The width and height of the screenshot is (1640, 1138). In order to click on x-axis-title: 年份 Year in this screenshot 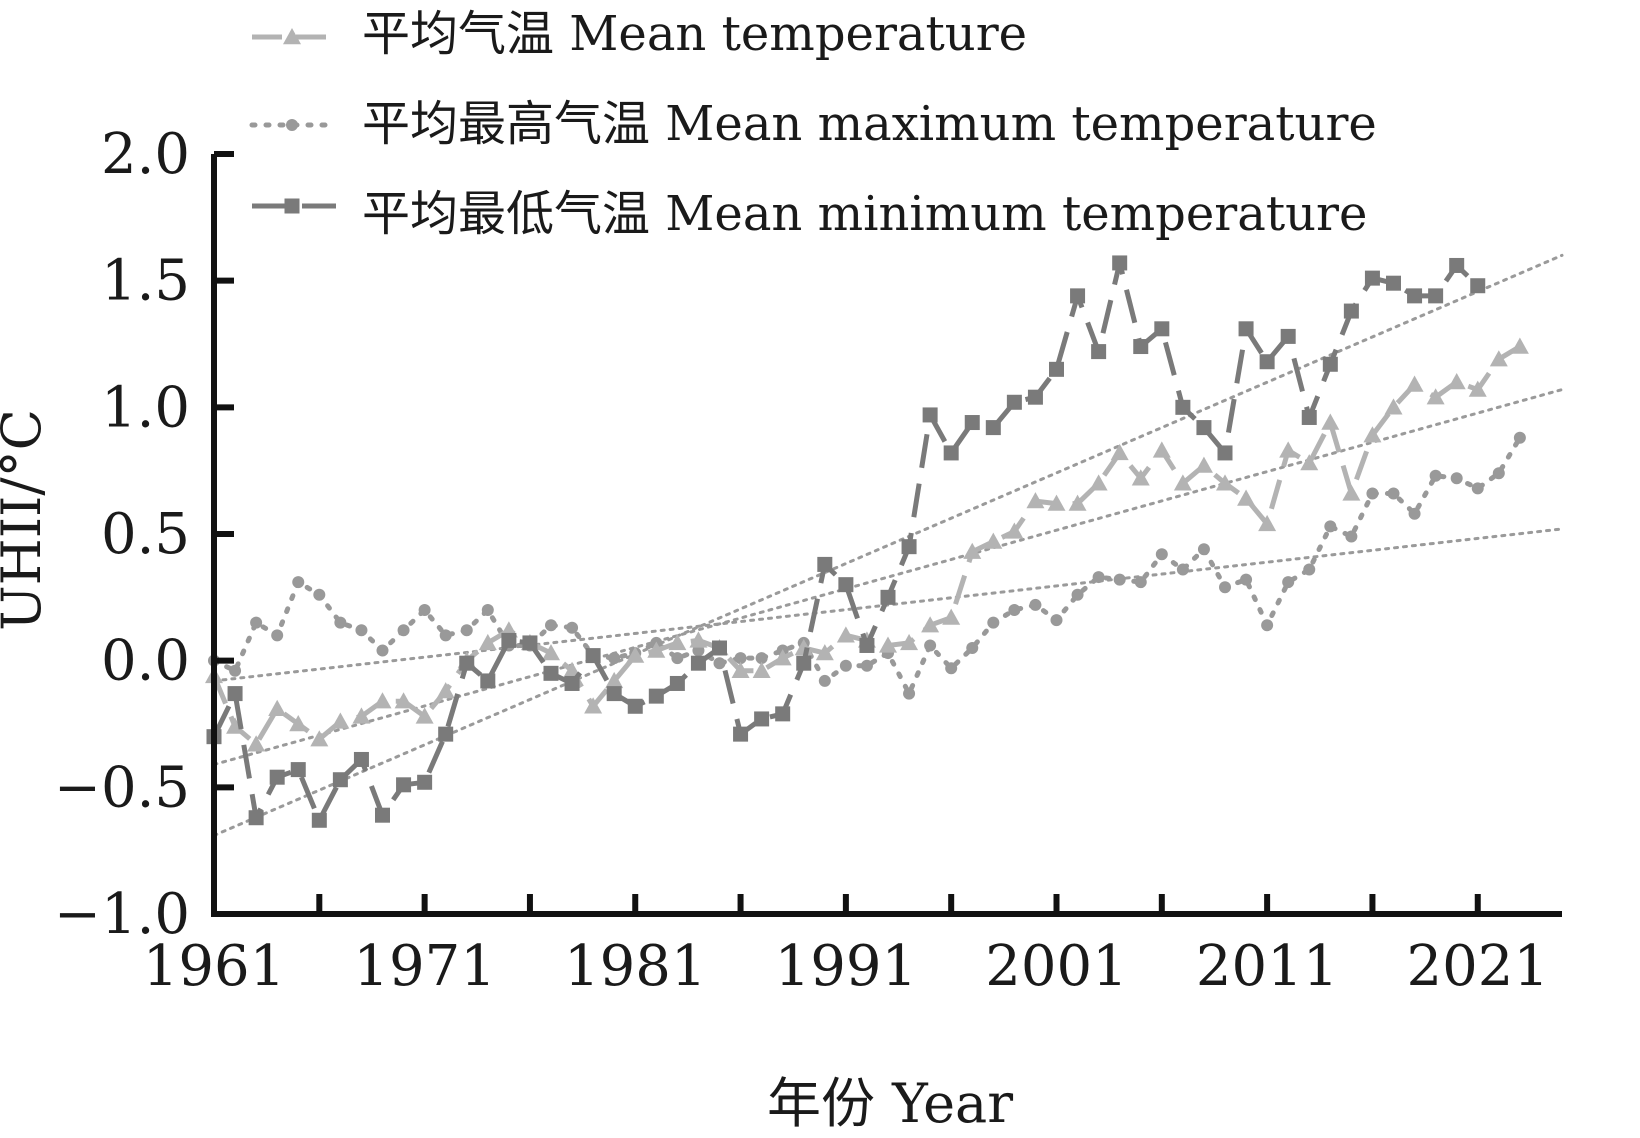, I will do `click(890, 1103)`.